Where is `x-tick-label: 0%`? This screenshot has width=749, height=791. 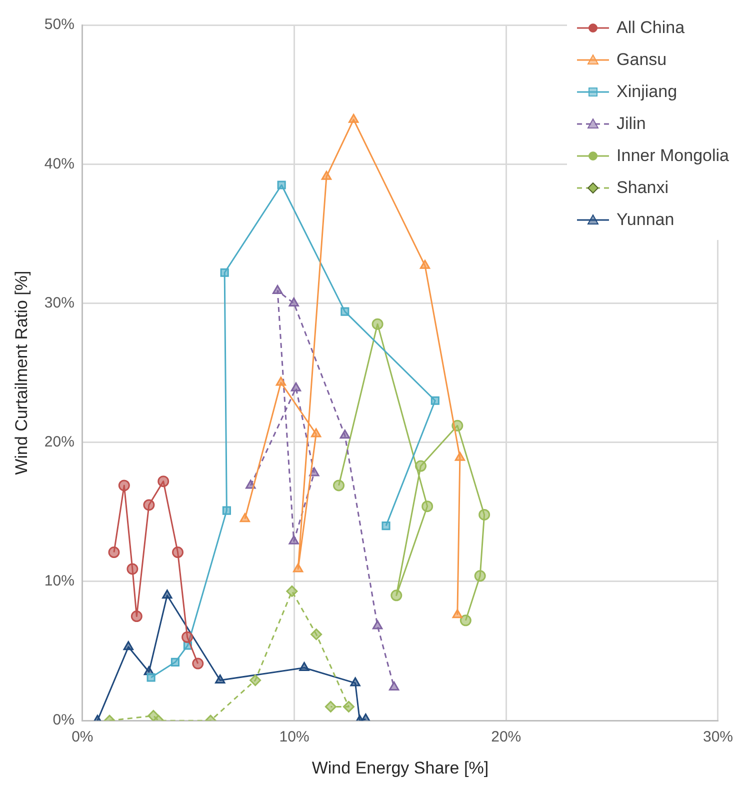 x-tick-label: 0% is located at coordinates (83, 737).